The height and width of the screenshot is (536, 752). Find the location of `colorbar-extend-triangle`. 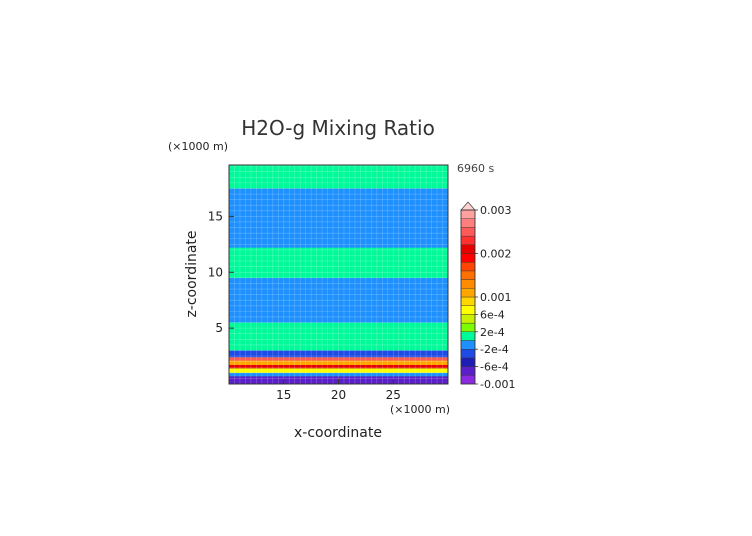

colorbar-extend-triangle is located at coordinates (468, 206).